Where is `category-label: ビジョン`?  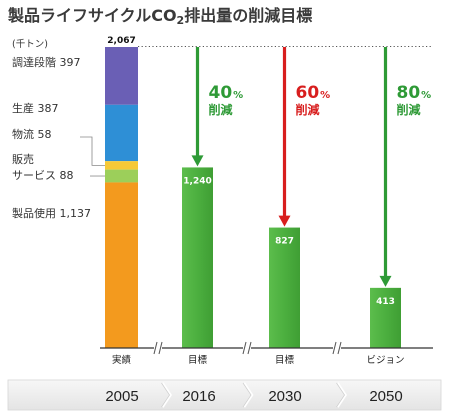
category-label: ビジョン is located at coordinates (385, 360).